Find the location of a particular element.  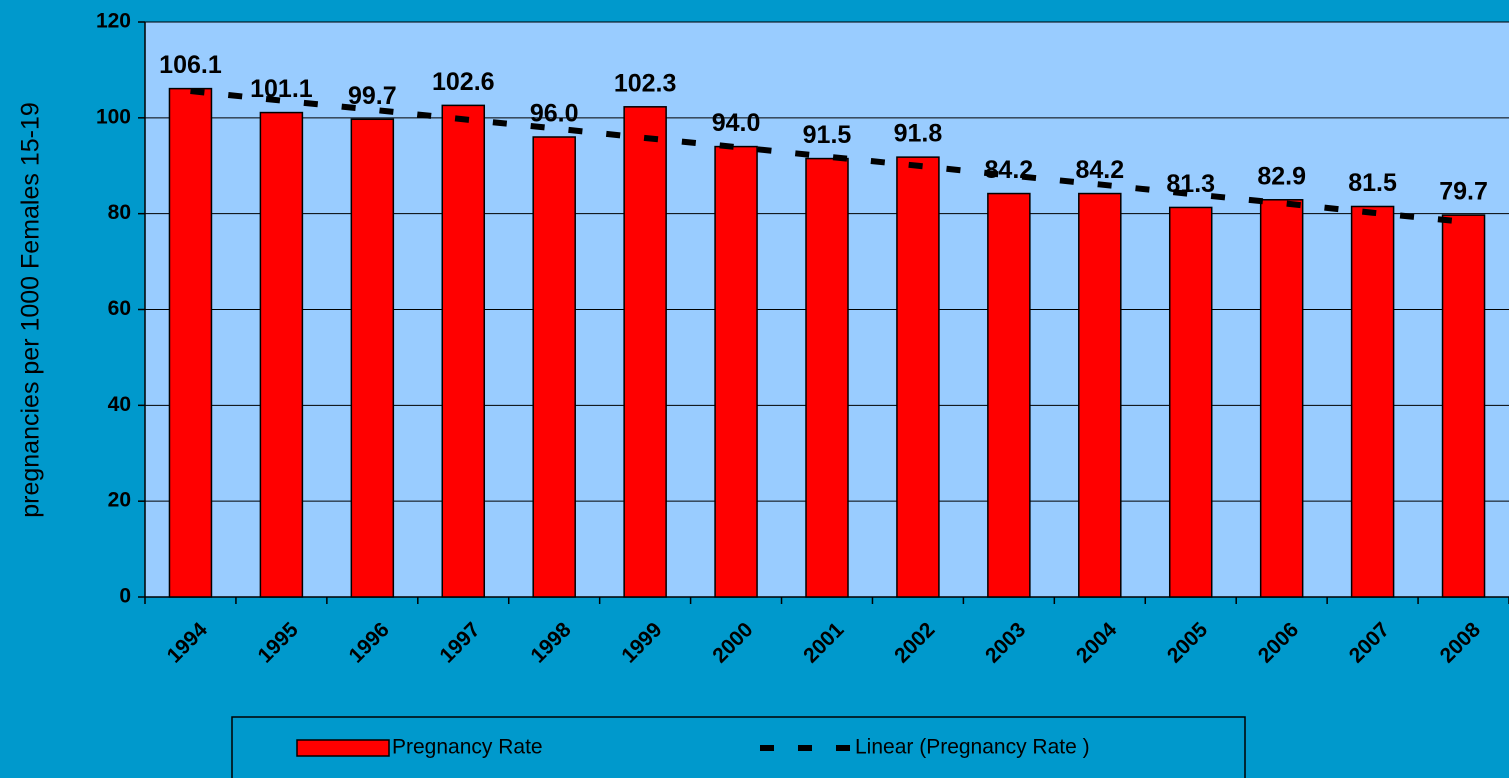

data-label: 79.7 is located at coordinates (1463, 192).